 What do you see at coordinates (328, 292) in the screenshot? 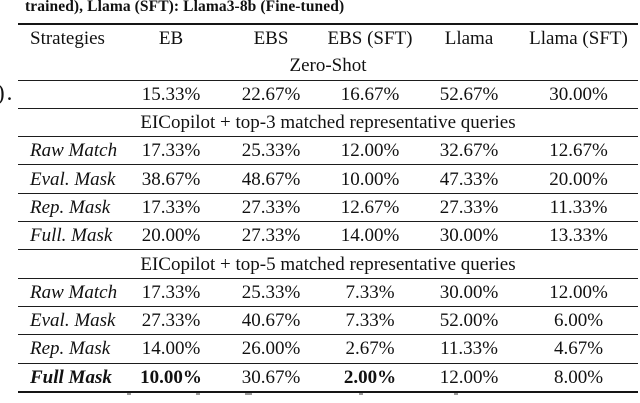
I see `table-row: Raw Match 17.33% 25.33% 7.33% 30.00% 12.00%` at bounding box center [328, 292].